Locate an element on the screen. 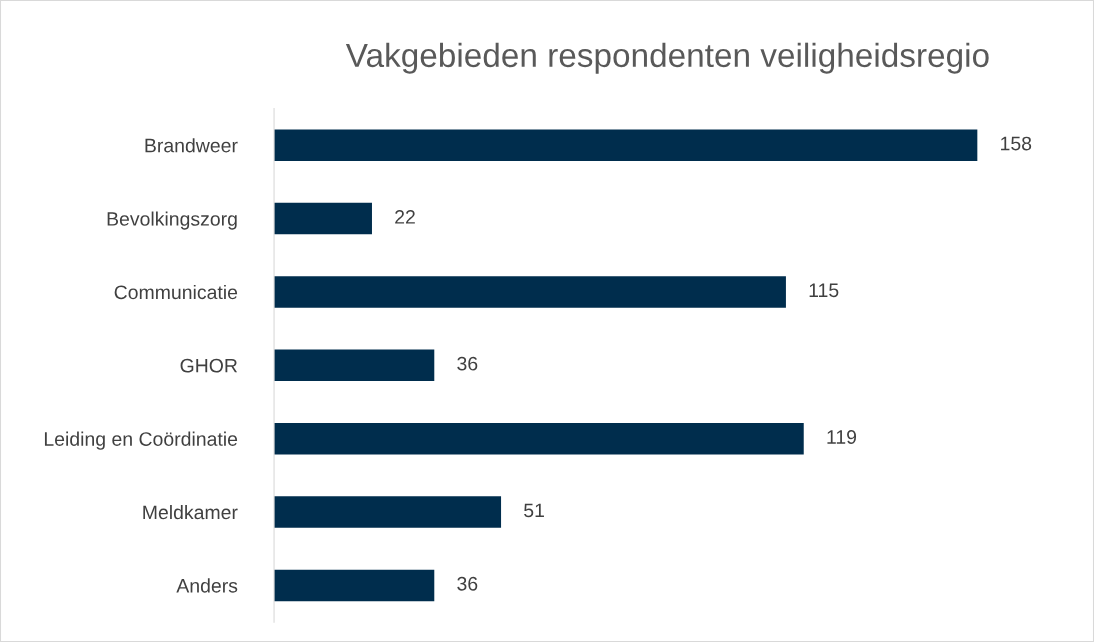 The height and width of the screenshot is (642, 1094). y-tick-label: Leiding en Coördinatie is located at coordinates (141, 440).